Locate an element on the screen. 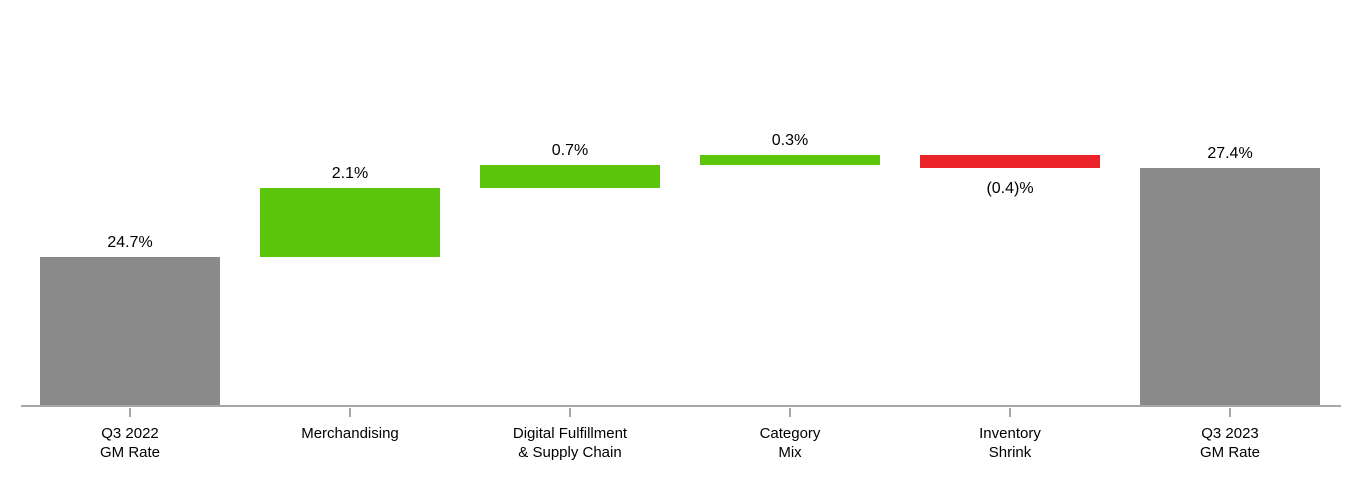  bar-value-label: 0.7% is located at coordinates (570, 150).